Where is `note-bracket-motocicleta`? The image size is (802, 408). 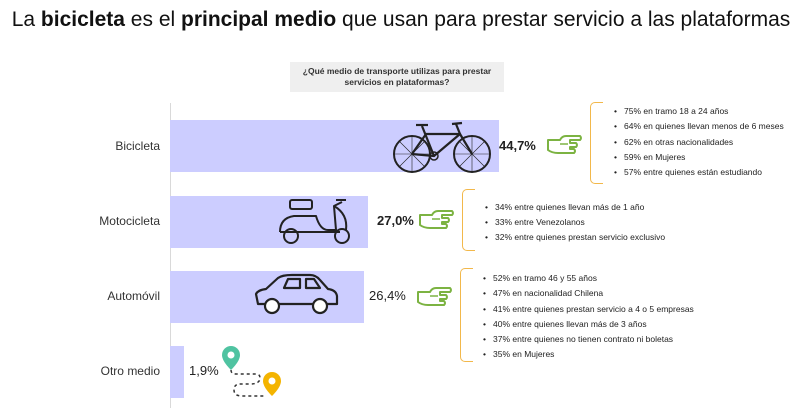
note-bracket-motocicleta is located at coordinates (468, 220).